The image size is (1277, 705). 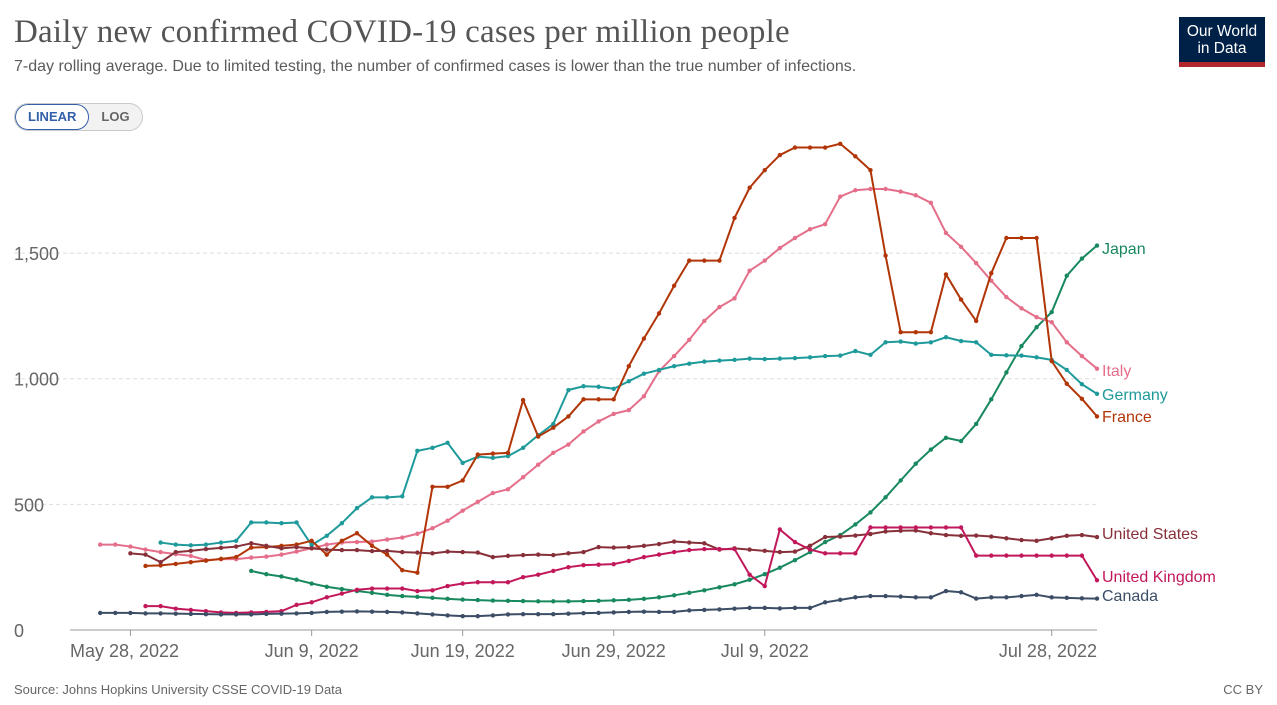 What do you see at coordinates (1159, 577) in the screenshot?
I see `series-label-united-kingdom: United Kingdom` at bounding box center [1159, 577].